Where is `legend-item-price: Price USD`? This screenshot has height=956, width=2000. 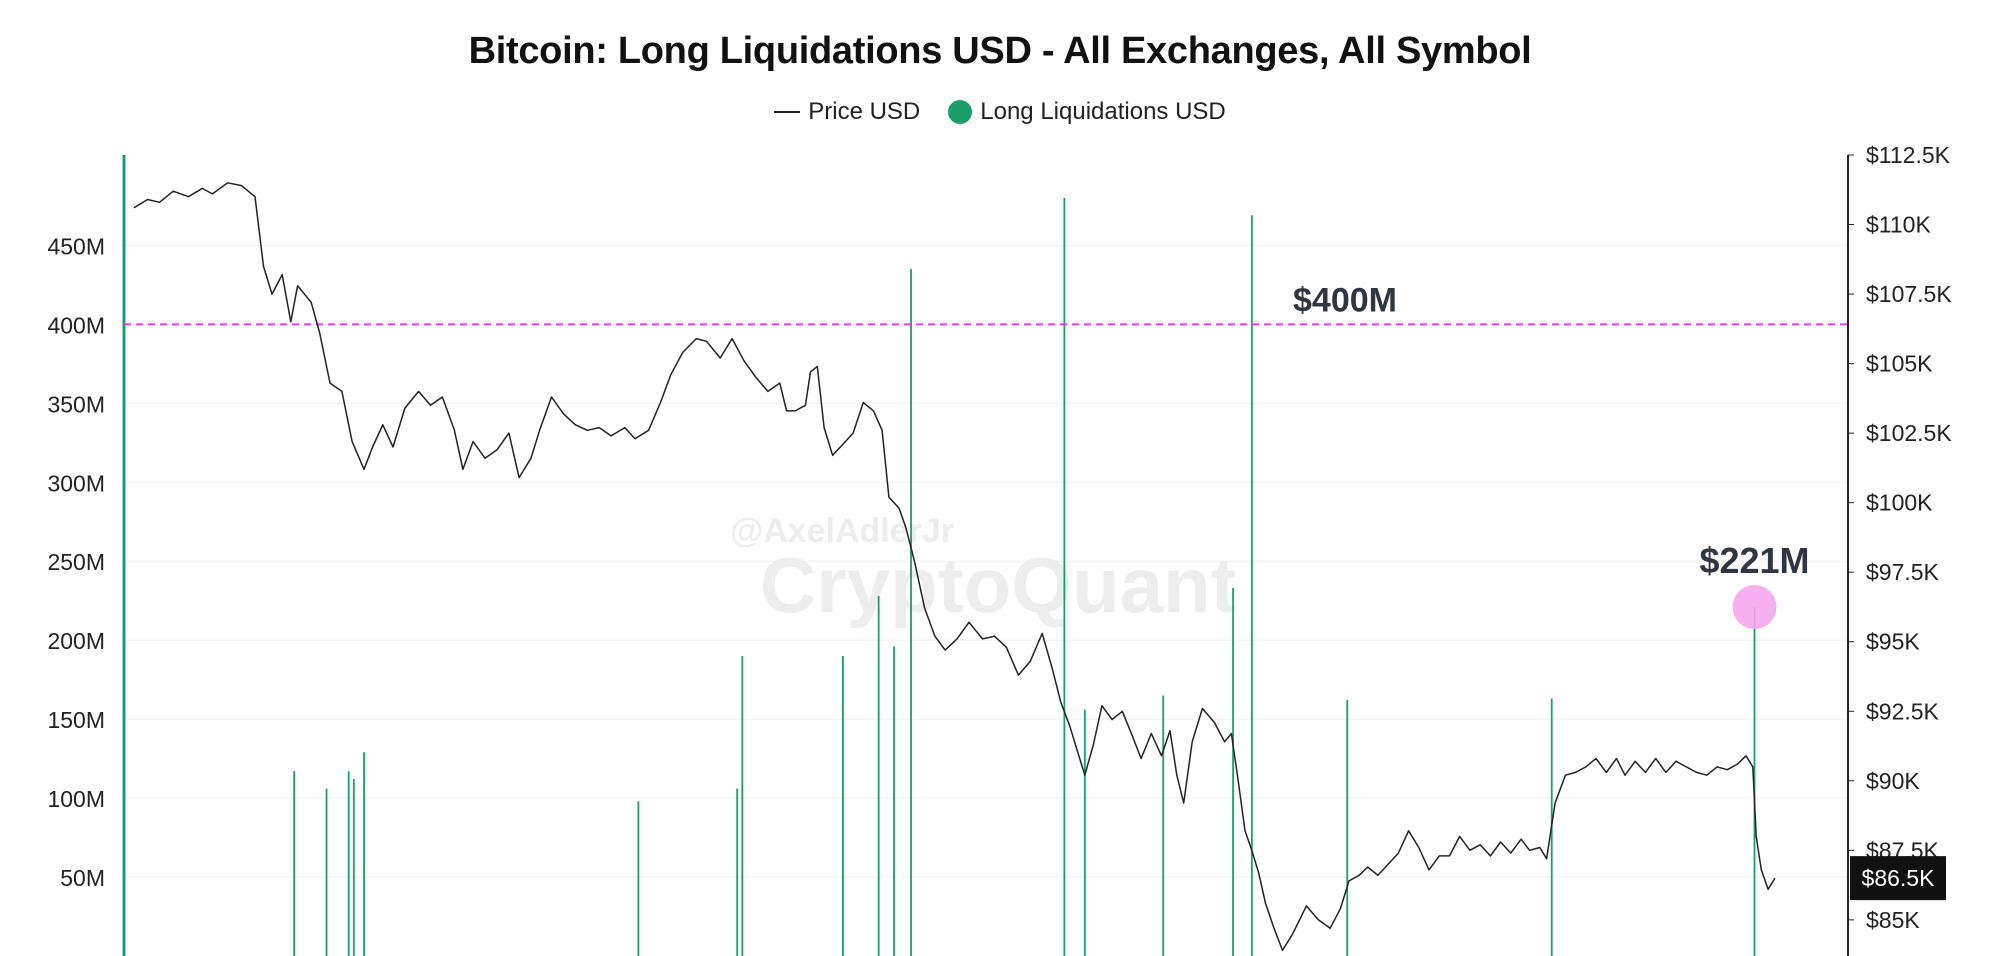
legend-item-price: Price USD is located at coordinates (847, 112).